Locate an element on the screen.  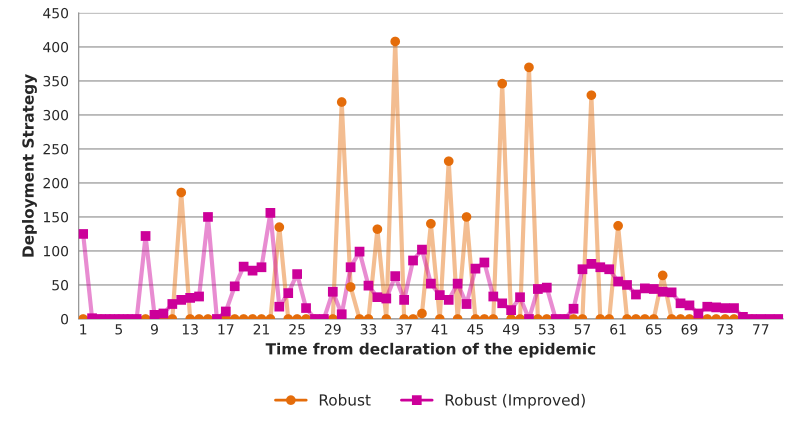
x-tick-label: 53 is located at coordinates (547, 329).